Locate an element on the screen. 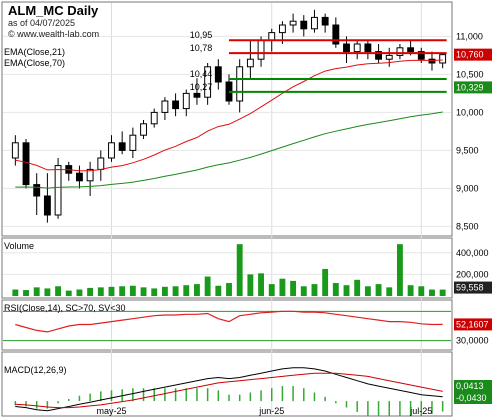 This screenshot has width=496, height=420. legend-ema70: EMA(Close,70) is located at coordinates (34, 63).